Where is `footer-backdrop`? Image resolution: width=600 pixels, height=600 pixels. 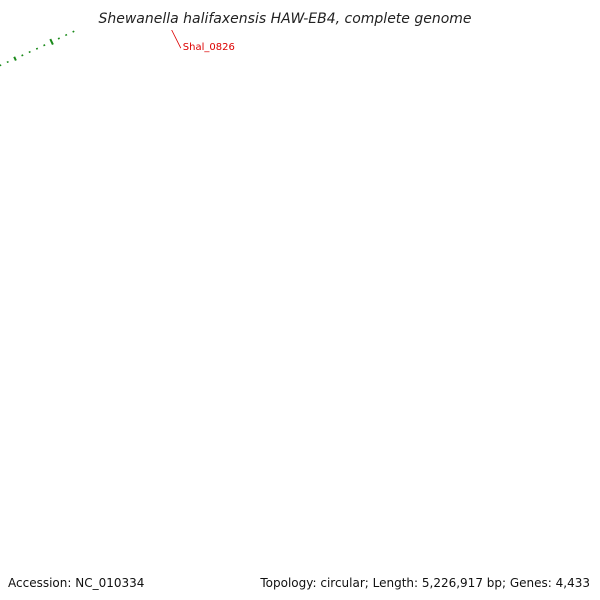 footer-backdrop is located at coordinates (300, 586).